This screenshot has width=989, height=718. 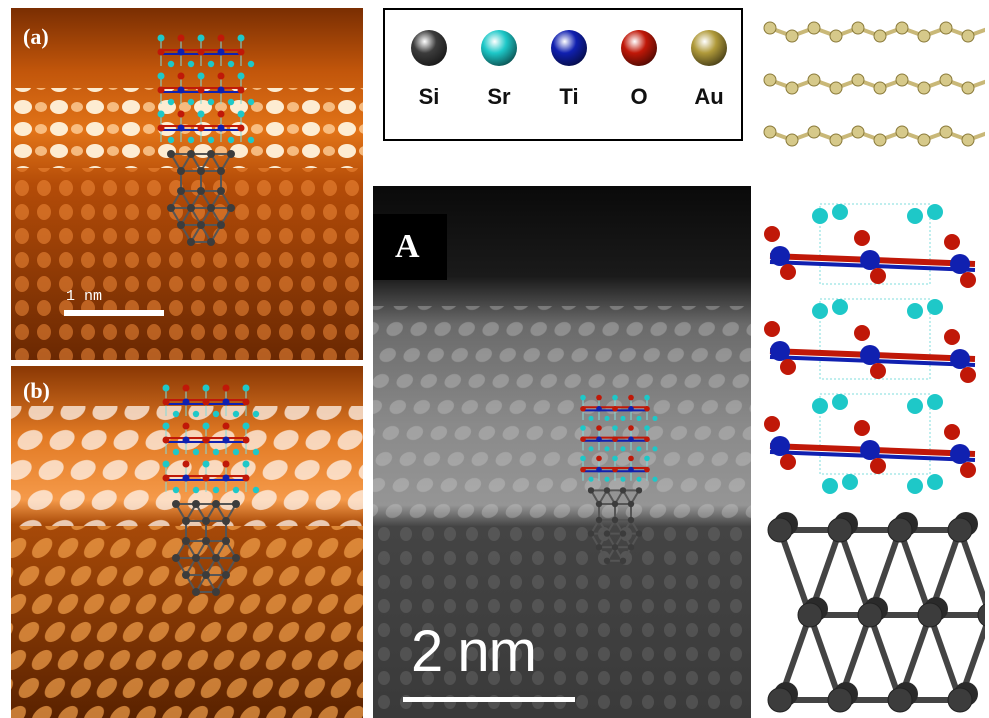 I want to click on legend-symbol: O, so click(x=639, y=96).